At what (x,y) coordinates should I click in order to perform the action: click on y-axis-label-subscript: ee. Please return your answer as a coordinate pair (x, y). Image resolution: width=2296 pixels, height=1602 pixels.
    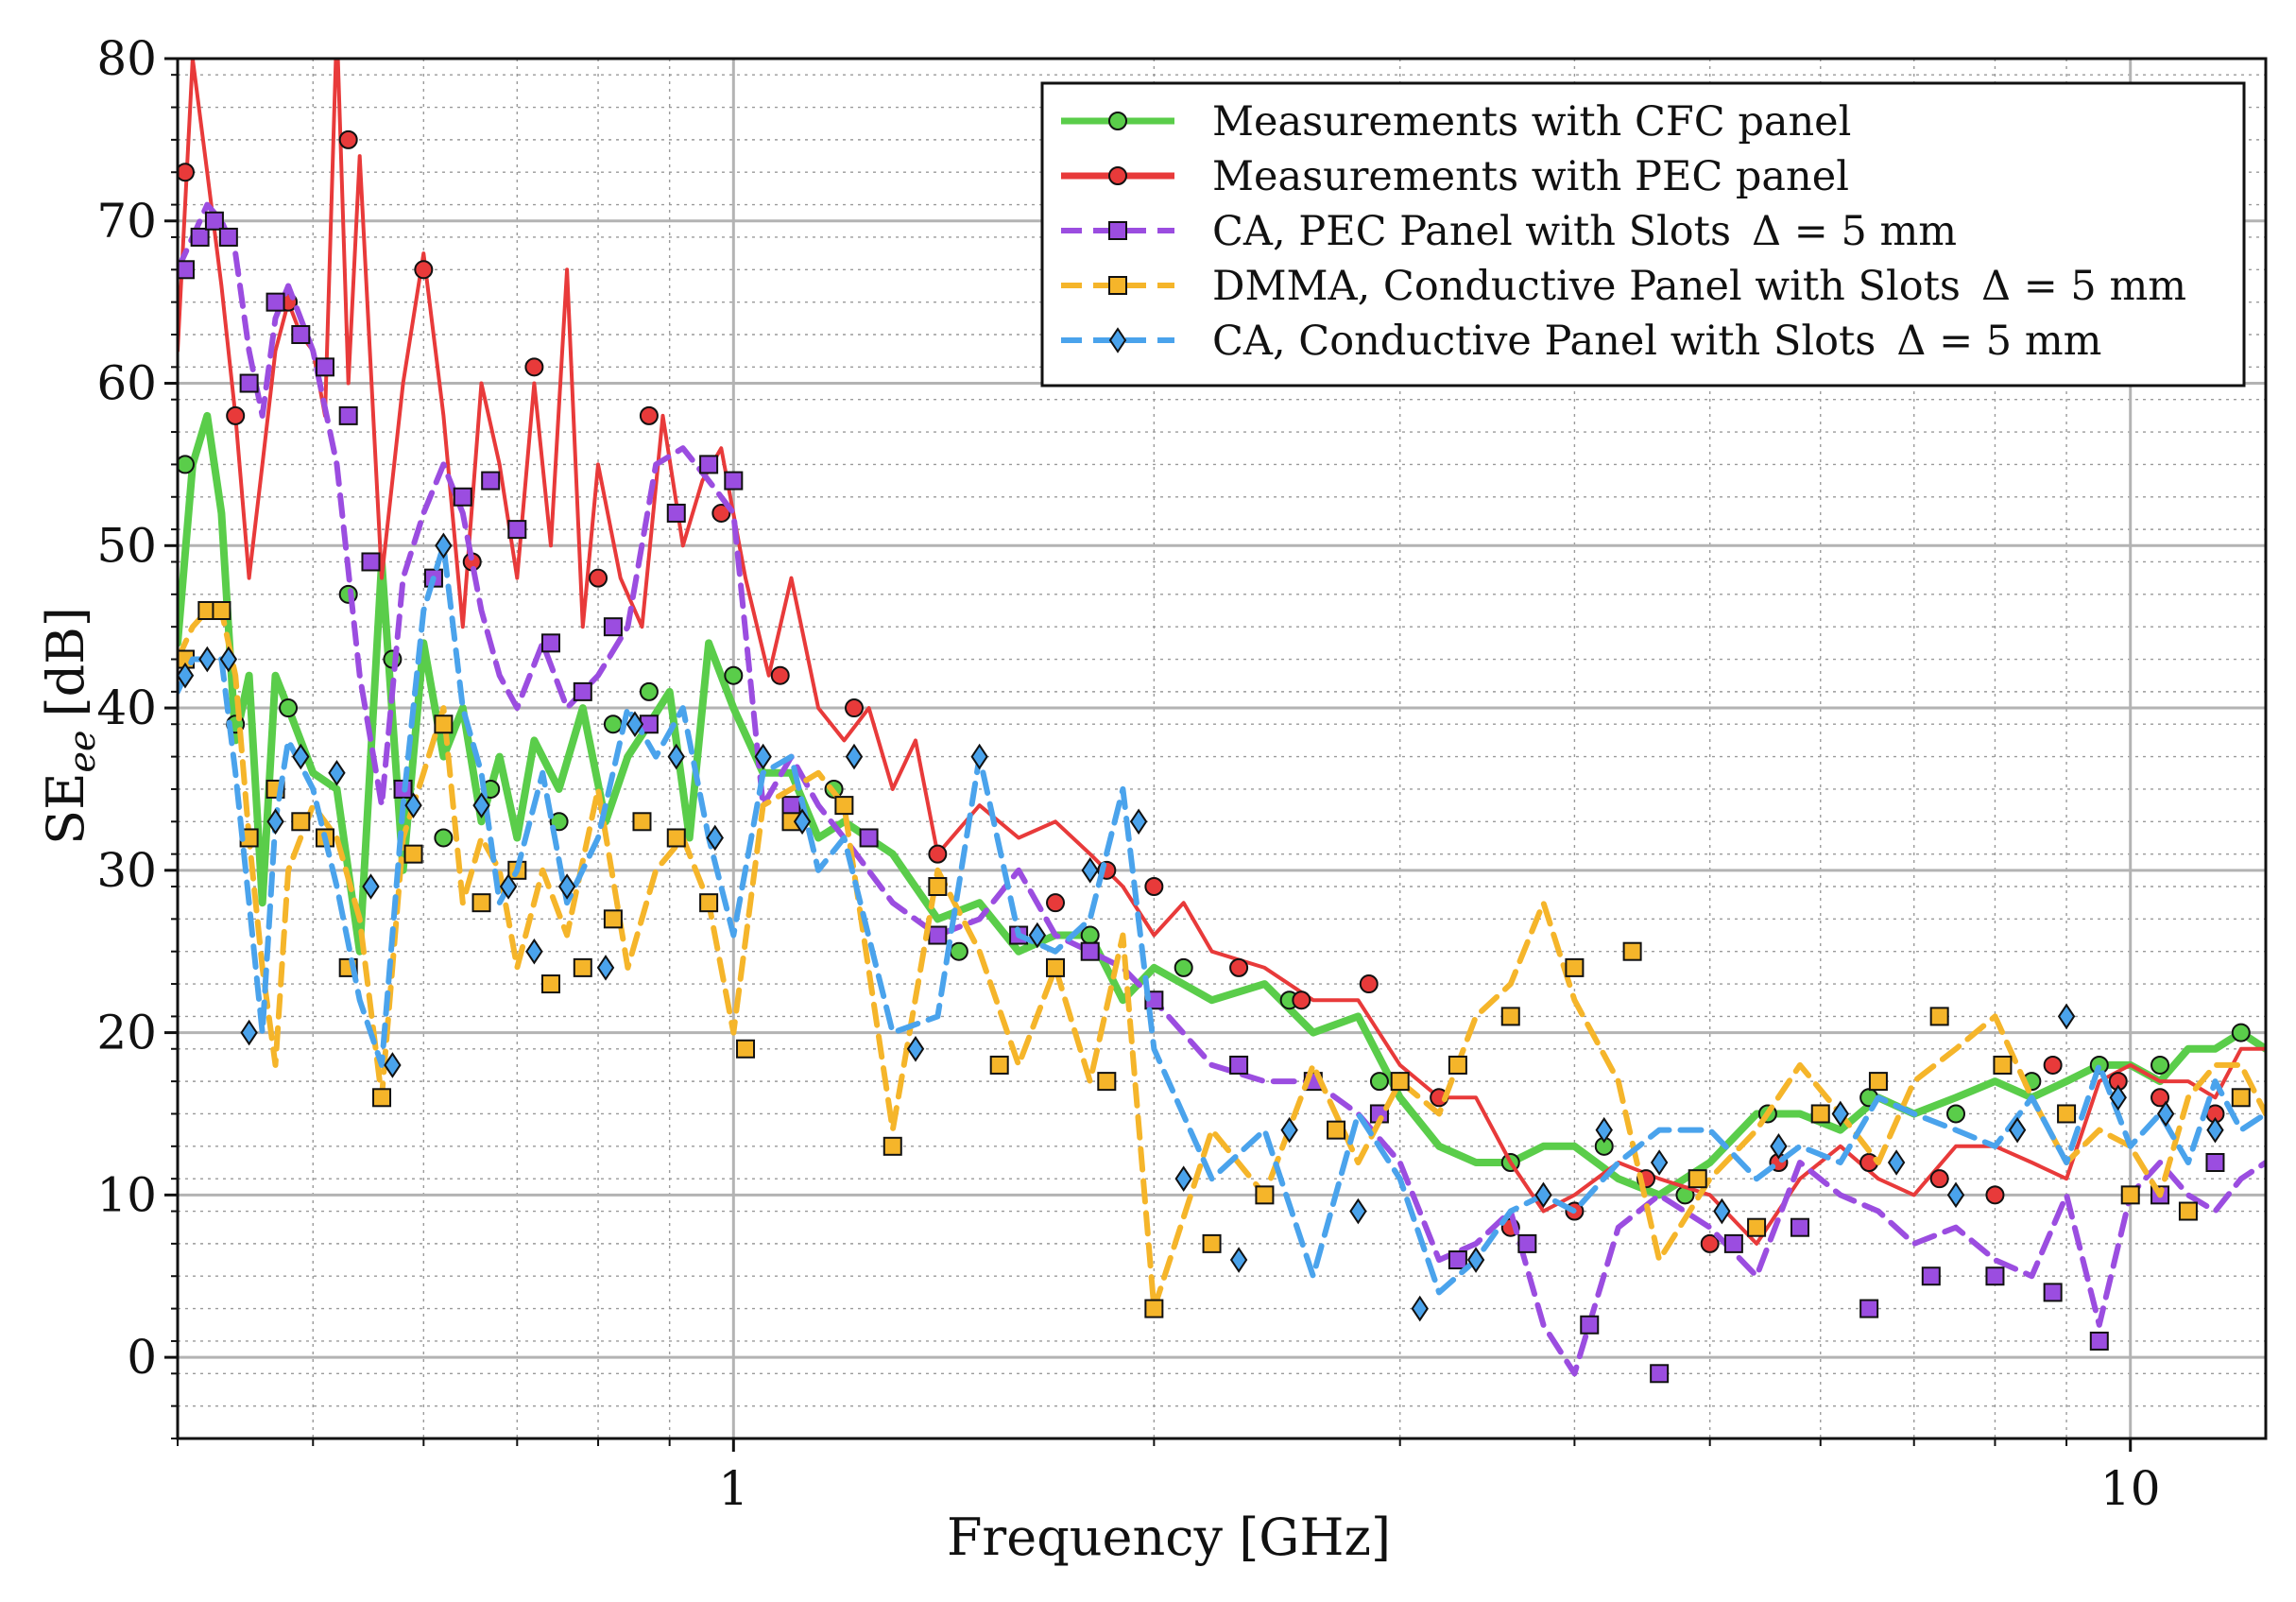
    Looking at the image, I should click on (82, 751).